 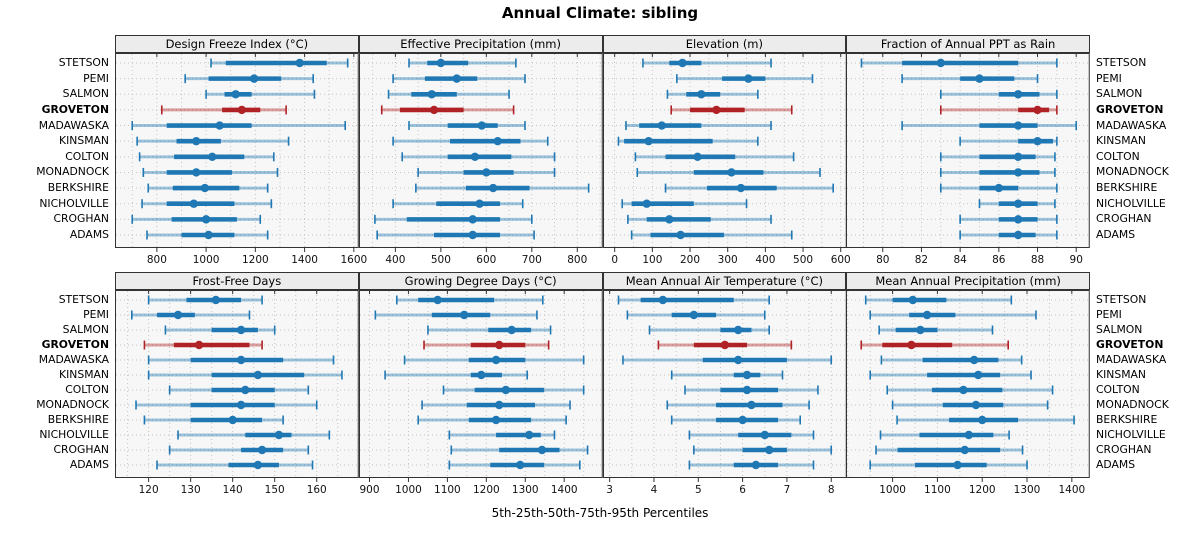 I want to click on panel-strip: Growing Degree Days (°C), so click(x=480, y=281).